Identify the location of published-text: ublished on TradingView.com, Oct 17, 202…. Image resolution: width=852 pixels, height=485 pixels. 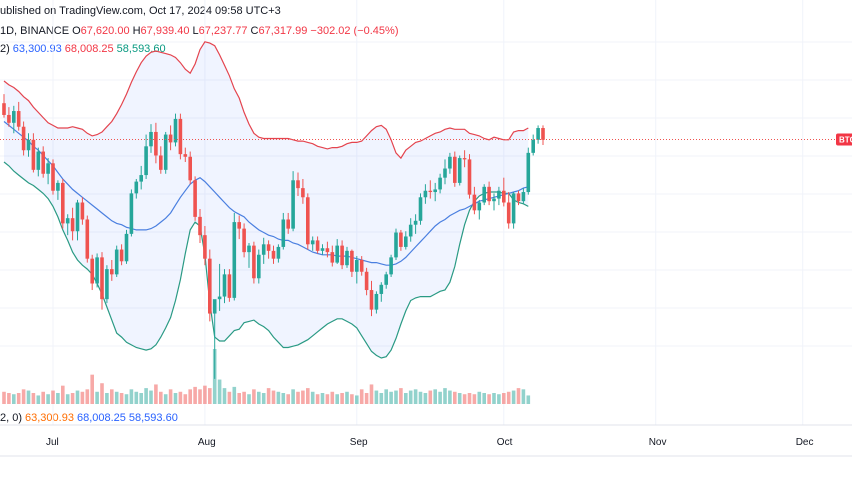
(140, 11).